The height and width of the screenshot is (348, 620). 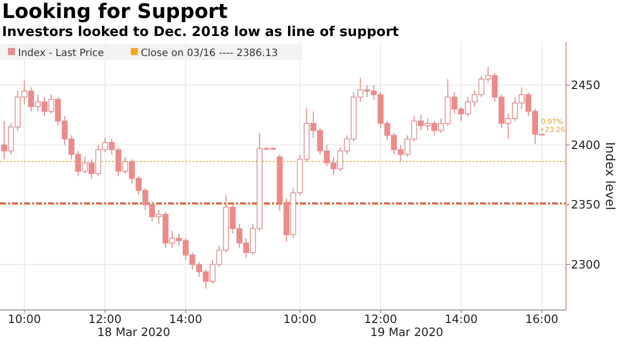 I want to click on chart-title: Looking for Support, so click(x=115, y=11).